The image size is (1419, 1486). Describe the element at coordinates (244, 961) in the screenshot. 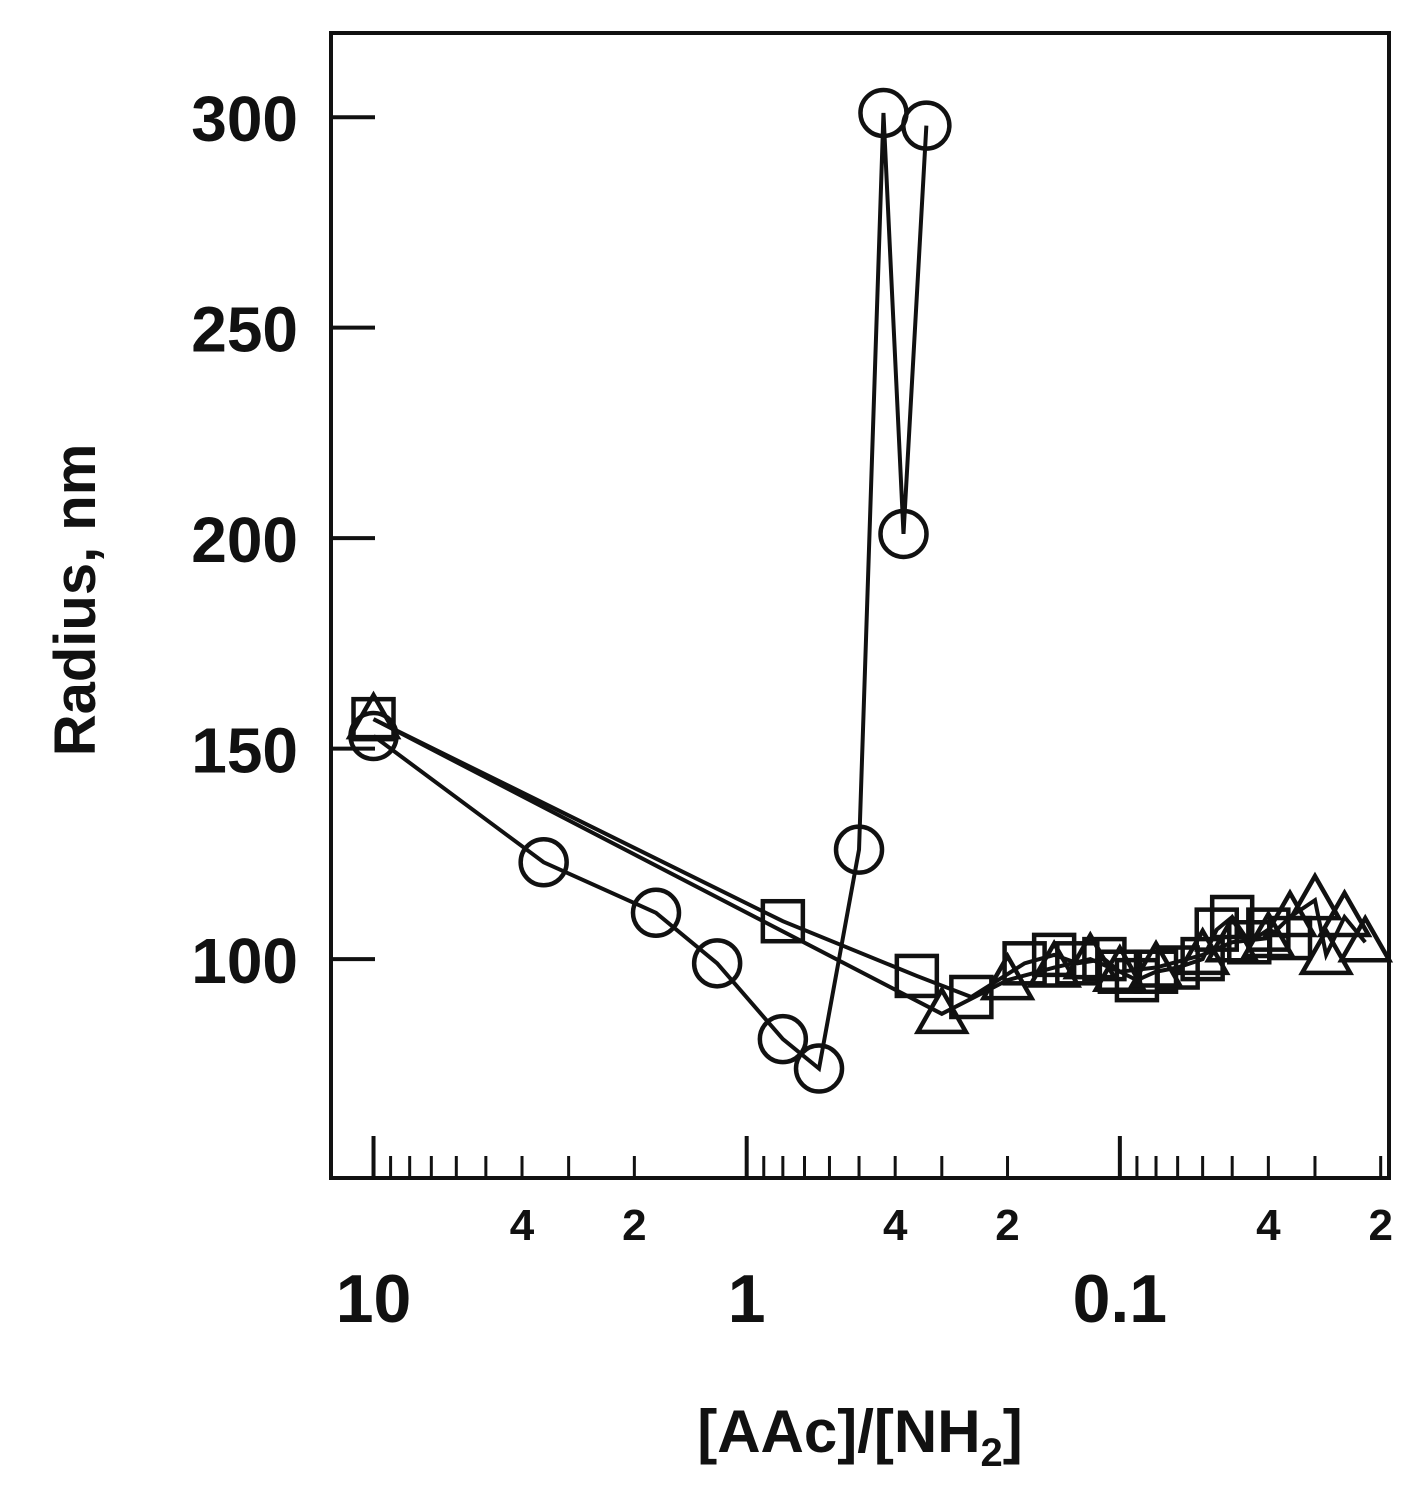

I see `y-tick-label: 100` at that location.